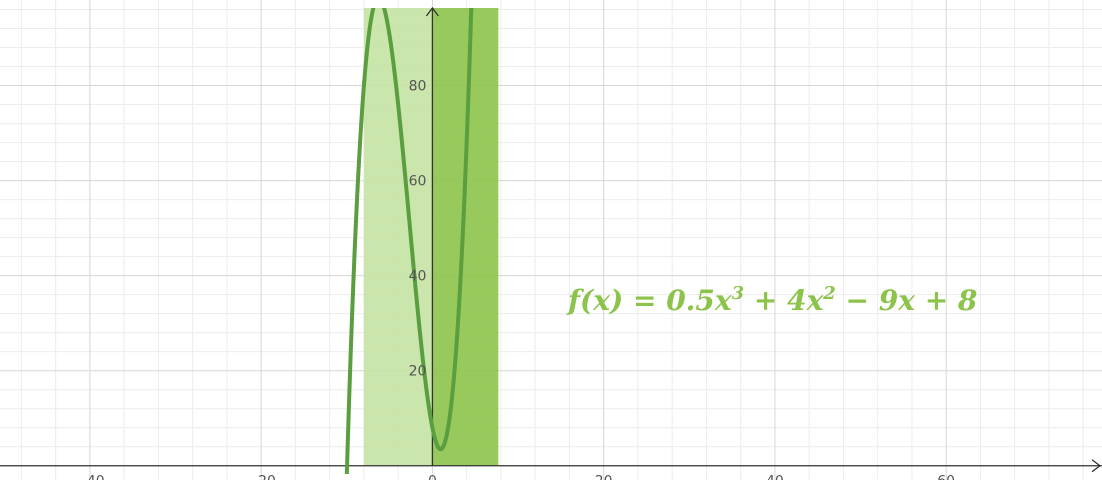 The image size is (1102, 480). Describe the element at coordinates (418, 372) in the screenshot. I see `y-tick-label: 20` at that location.